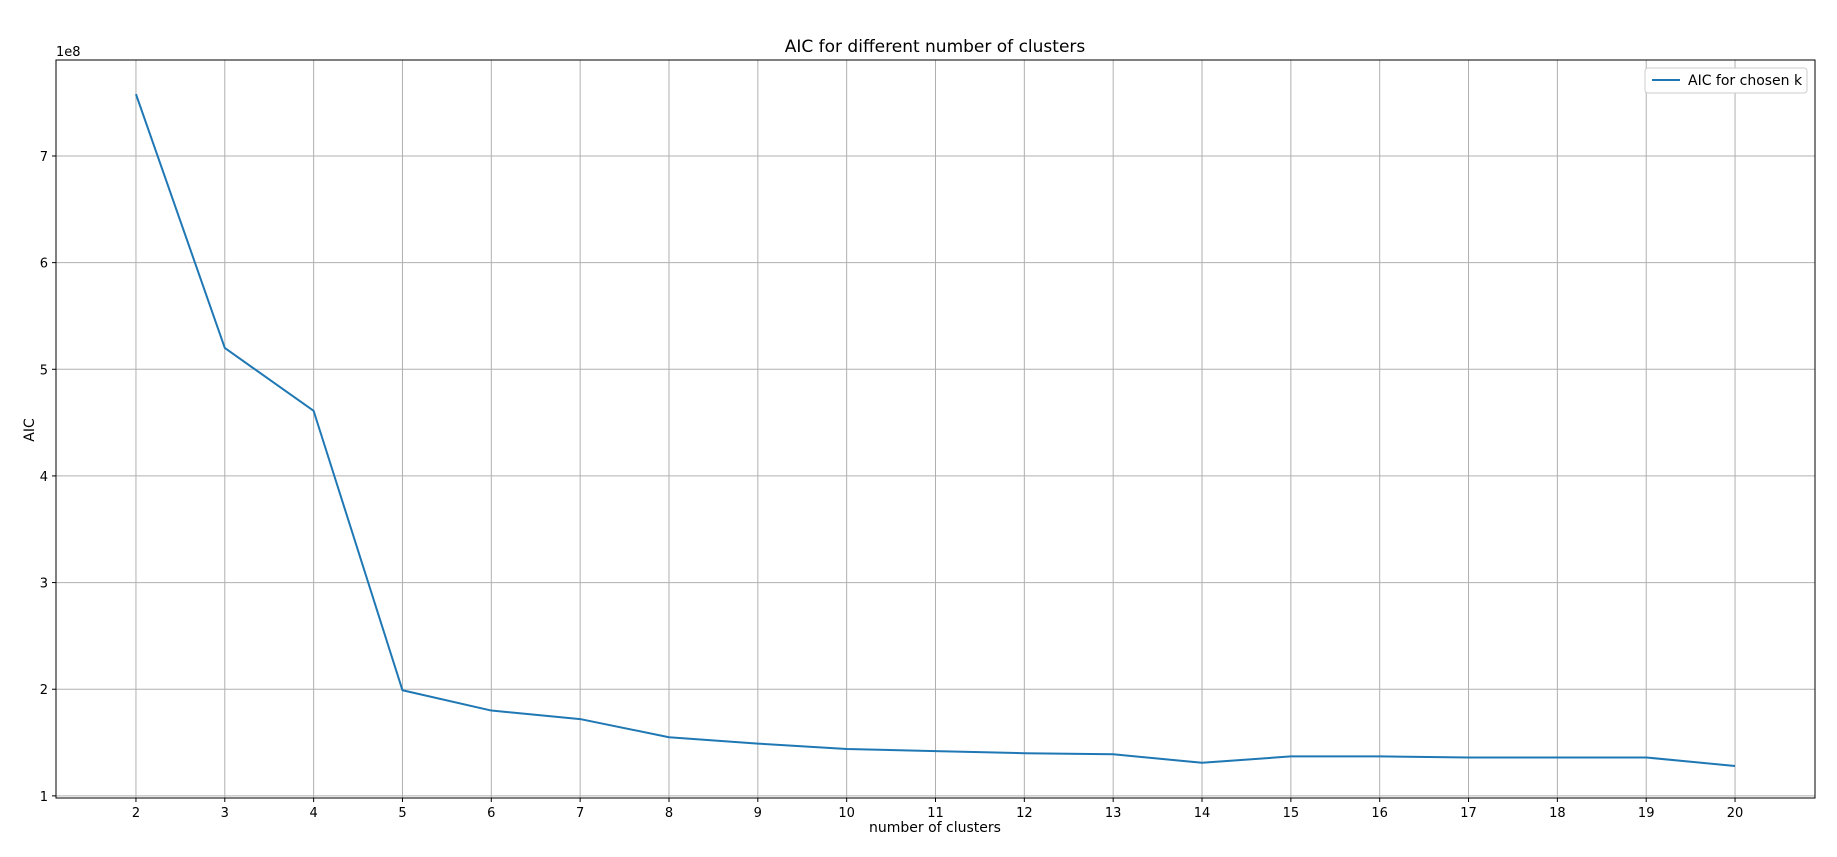 The height and width of the screenshot is (857, 1837). I want to click on x-tick-label-16: 16, so click(1379, 813).